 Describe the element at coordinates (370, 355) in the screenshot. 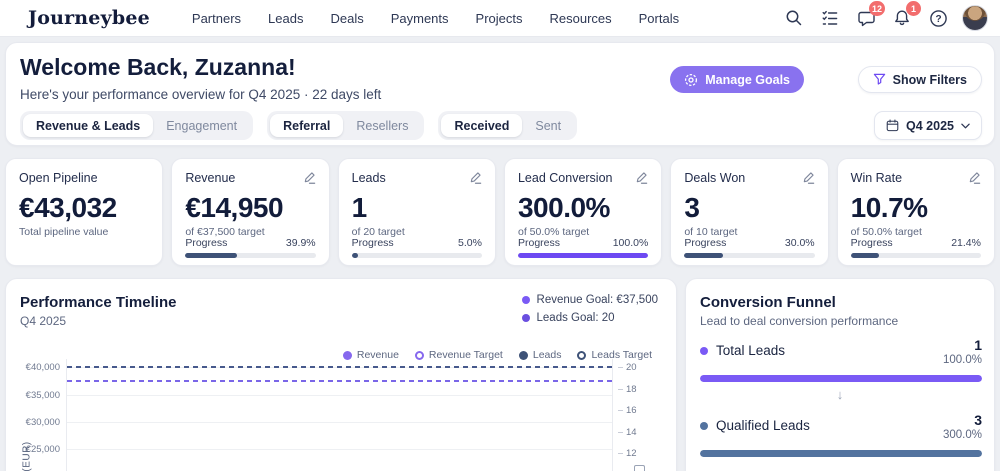

I see `legend-revenue: Revenue` at that location.